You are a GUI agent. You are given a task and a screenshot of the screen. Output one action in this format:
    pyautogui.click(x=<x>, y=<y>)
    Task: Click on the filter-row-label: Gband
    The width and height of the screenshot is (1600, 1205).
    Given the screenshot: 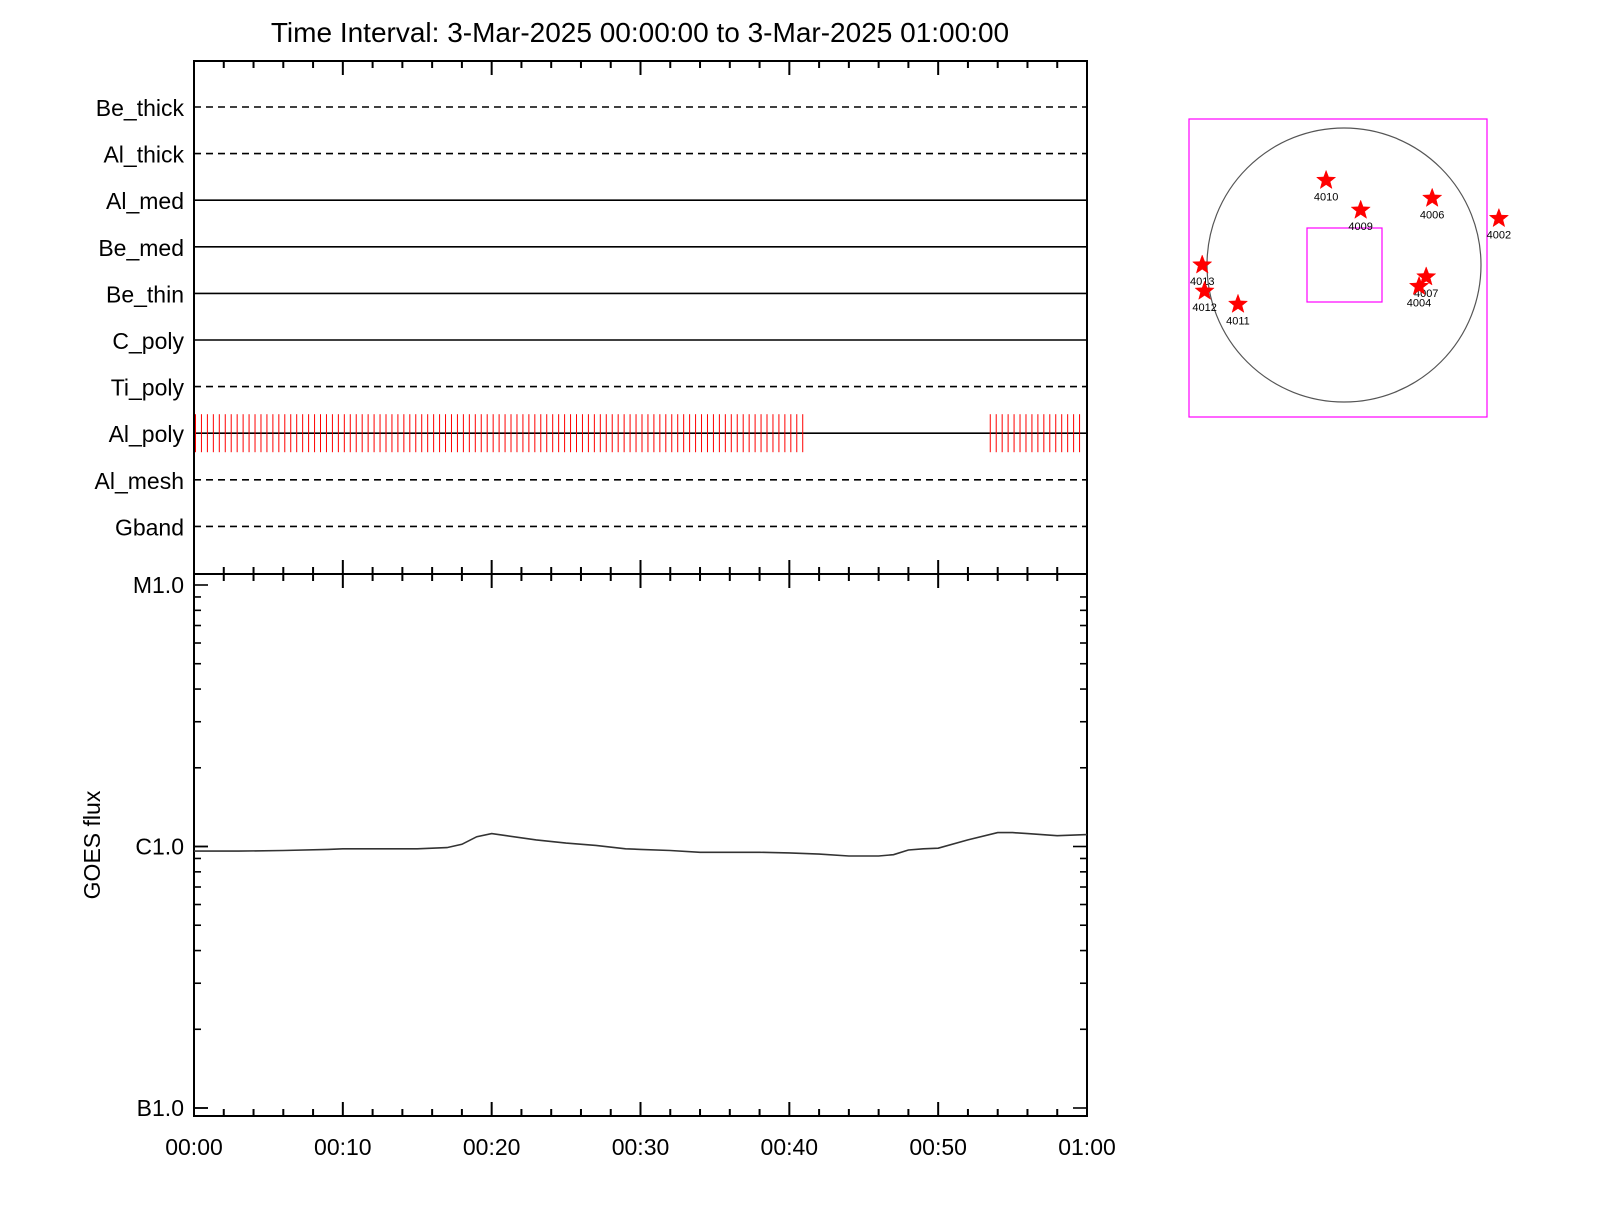 What is the action you would take?
    pyautogui.click(x=149, y=527)
    